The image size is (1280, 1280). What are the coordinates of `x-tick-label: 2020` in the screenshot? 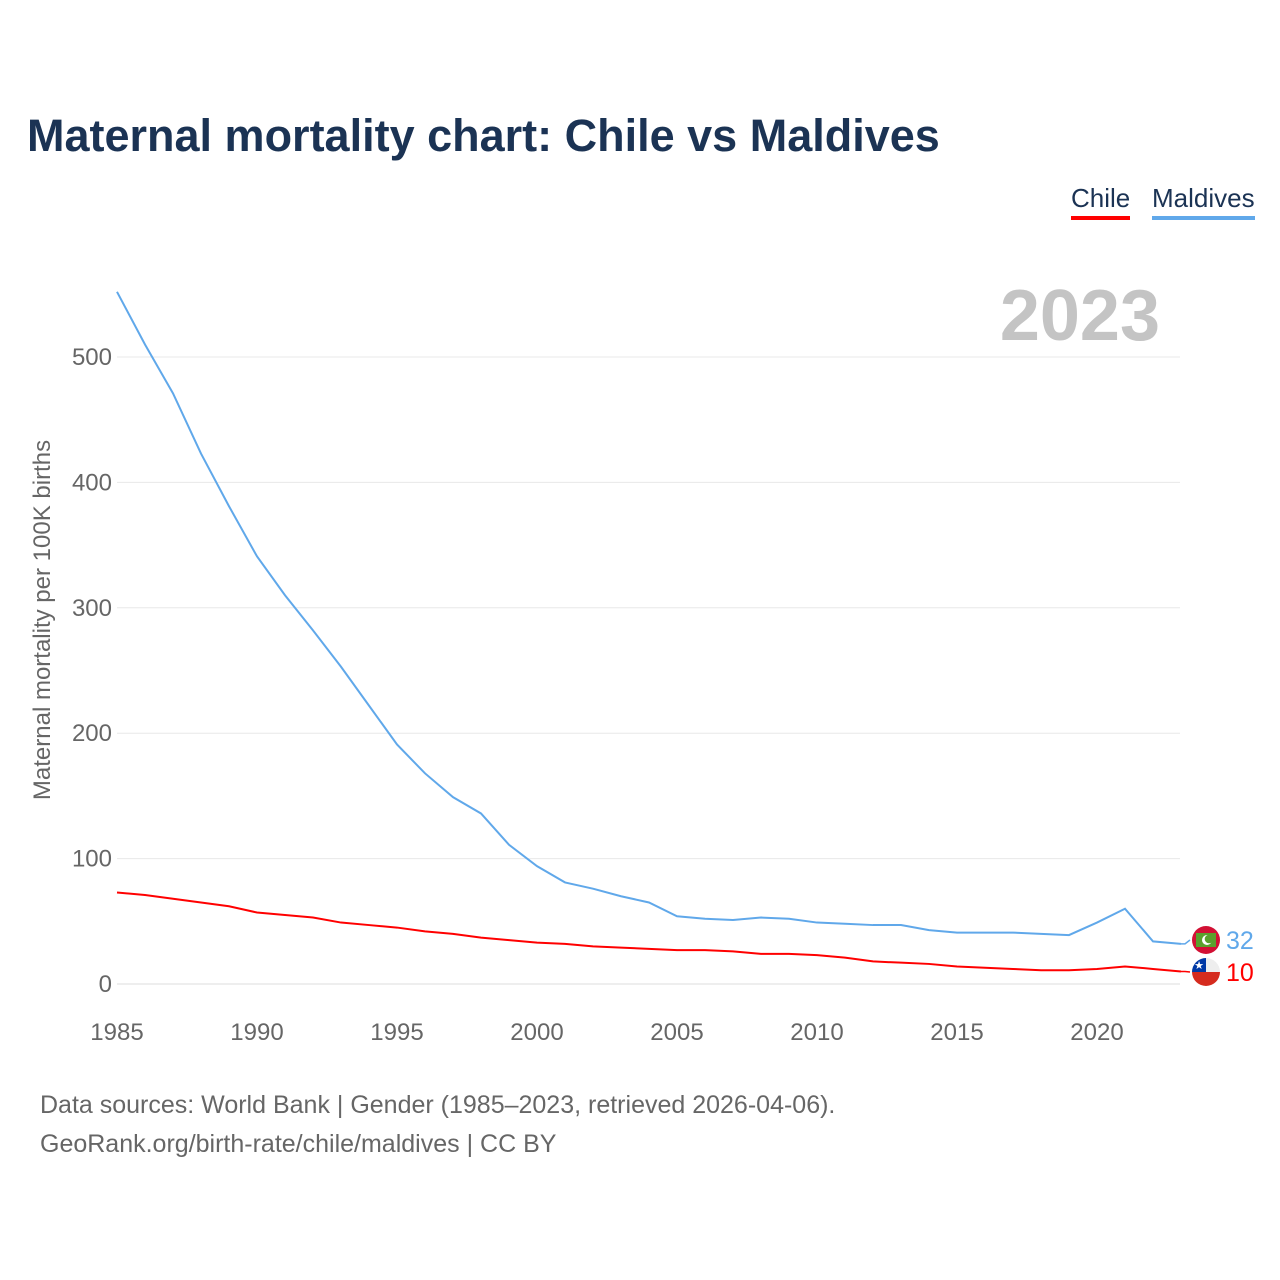 It's located at (1096, 1032).